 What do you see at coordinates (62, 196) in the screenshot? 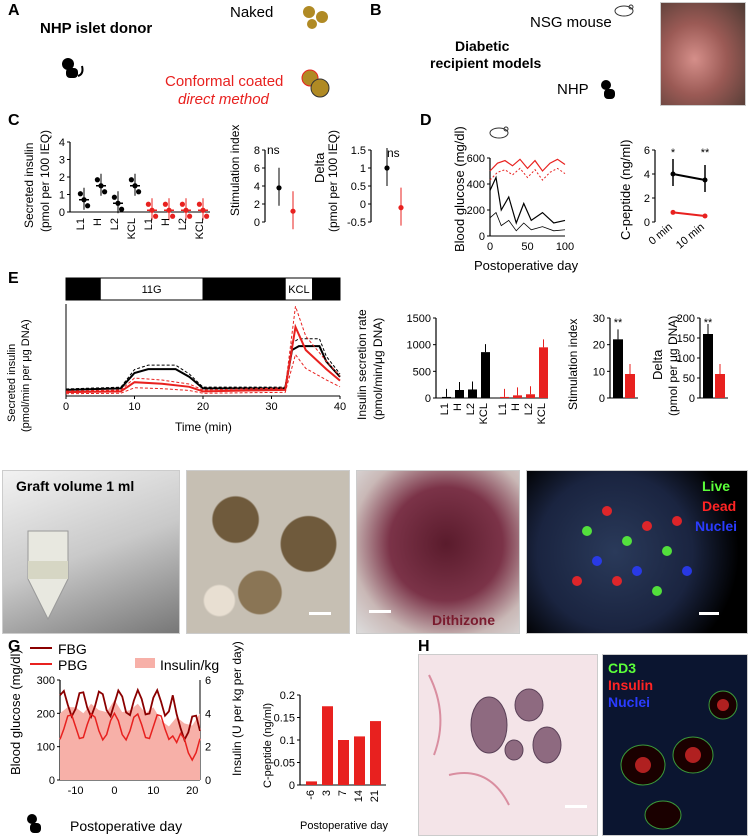
I see `c1-y-tick-label: 1` at bounding box center [62, 196].